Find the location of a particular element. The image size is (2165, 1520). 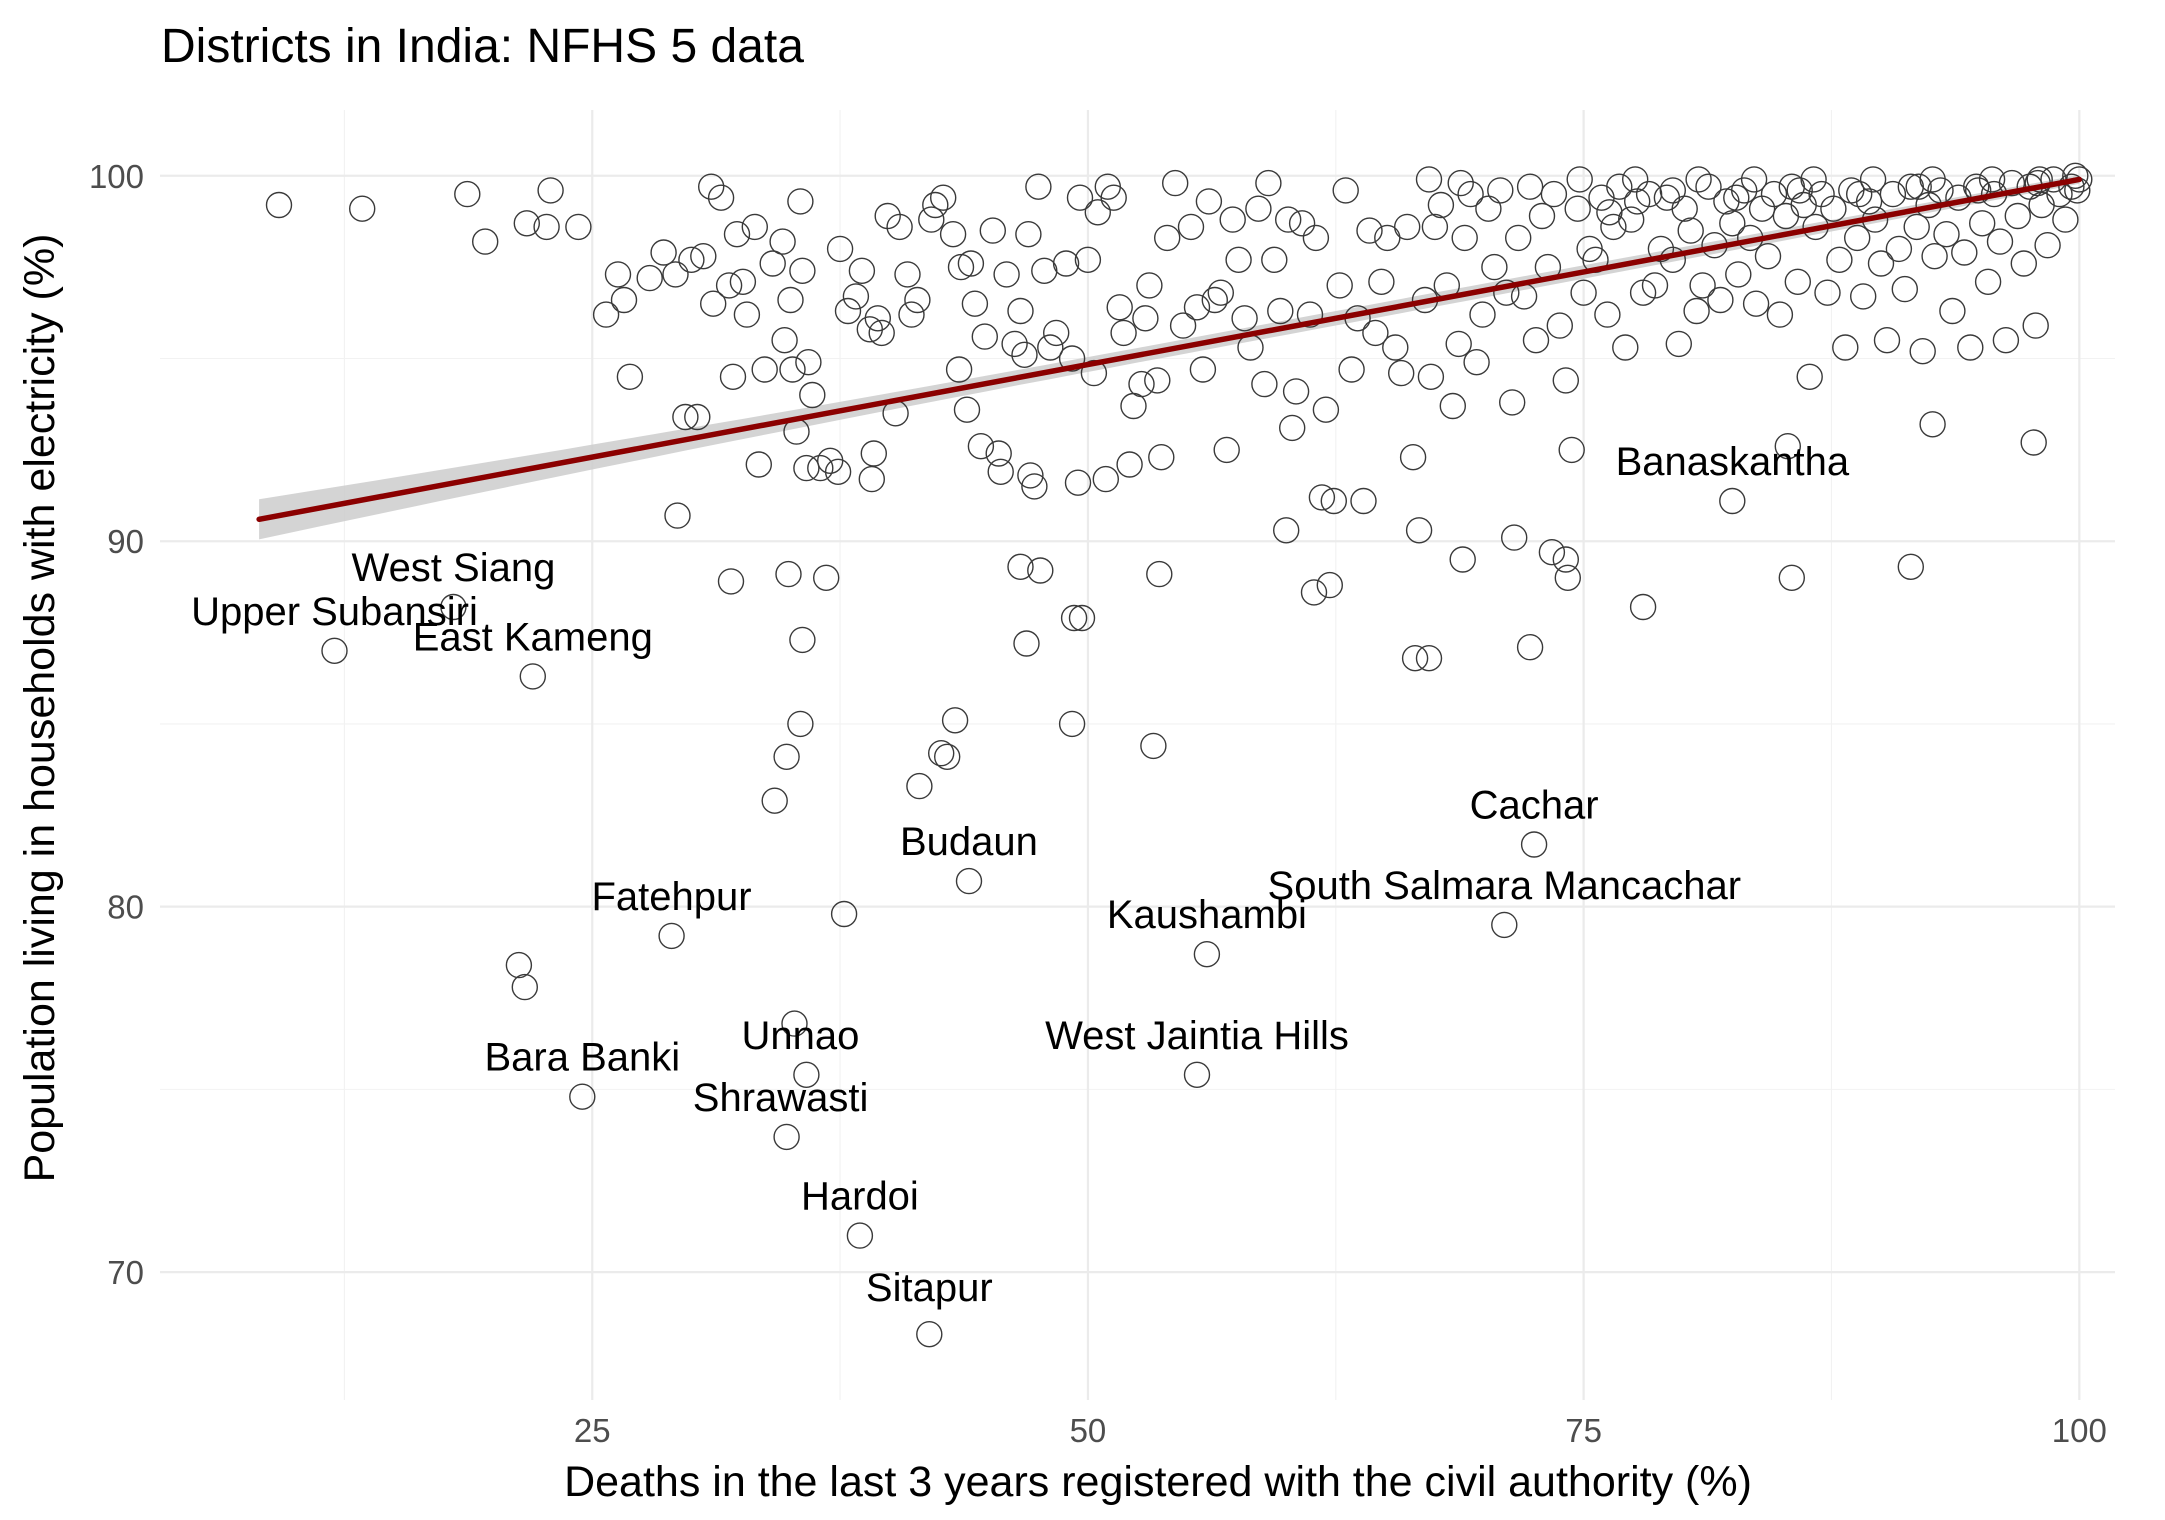

x-tick-label: 25 is located at coordinates (592, 1430).